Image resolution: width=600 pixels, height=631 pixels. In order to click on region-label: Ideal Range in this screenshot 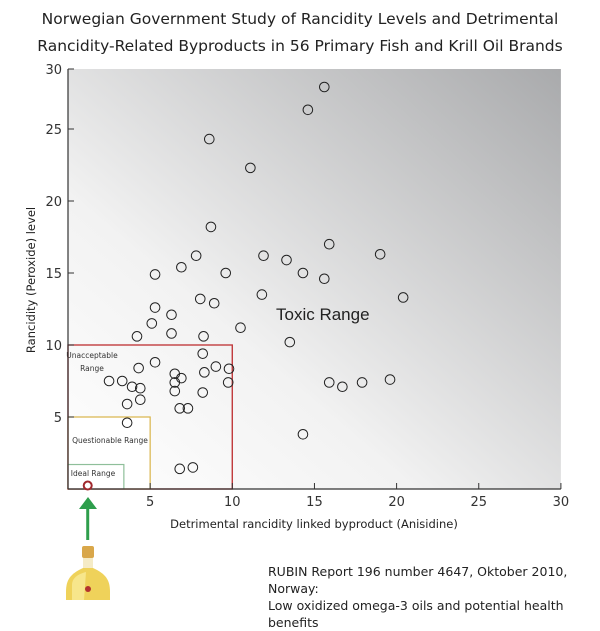, I will do `click(93, 473)`.